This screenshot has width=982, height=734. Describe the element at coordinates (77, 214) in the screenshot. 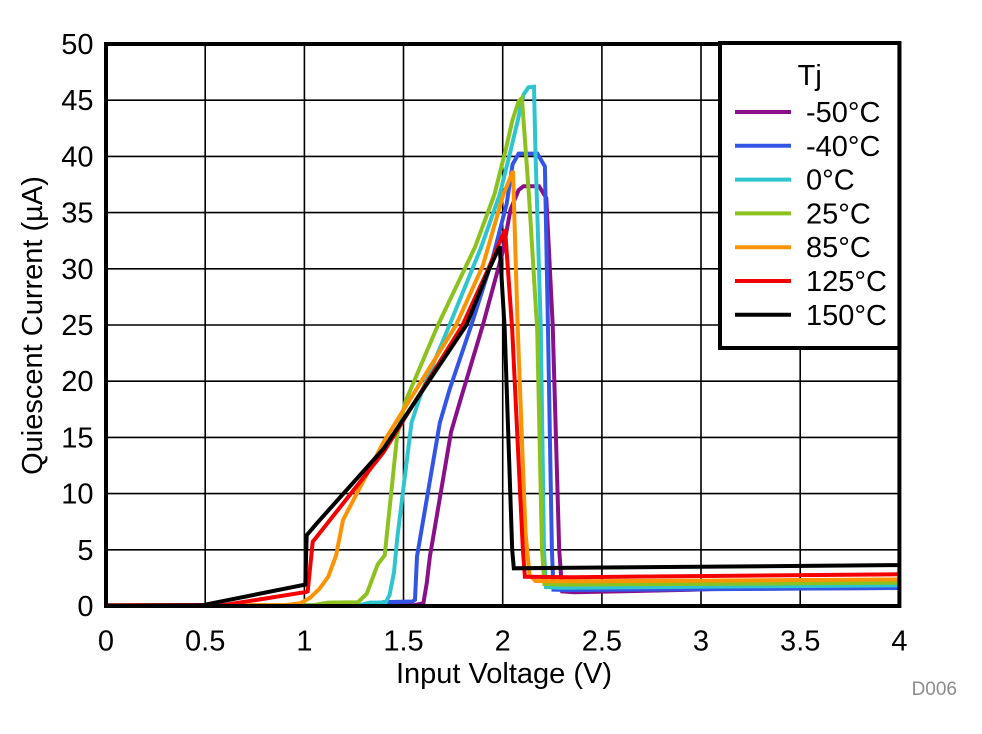

I see `svg-text: 35` at that location.